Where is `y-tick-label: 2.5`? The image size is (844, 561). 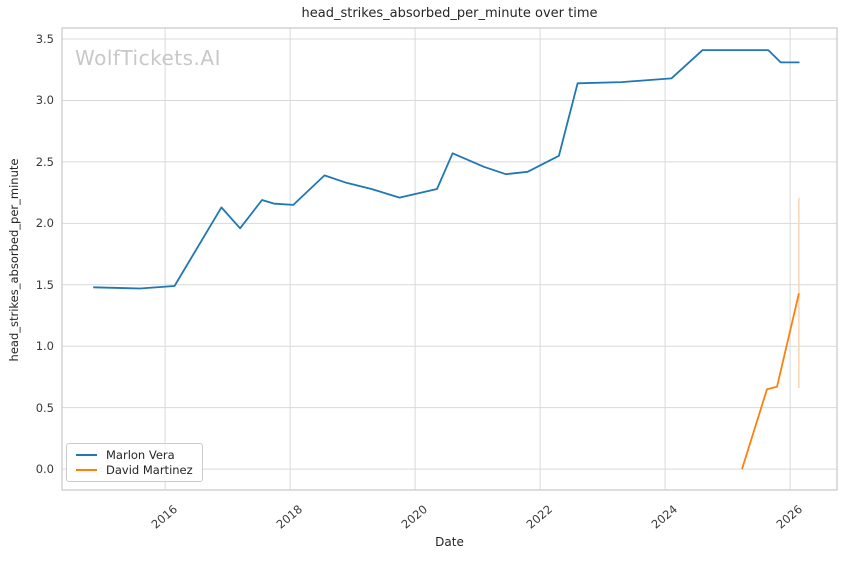 y-tick-label: 2.5 is located at coordinates (44, 161).